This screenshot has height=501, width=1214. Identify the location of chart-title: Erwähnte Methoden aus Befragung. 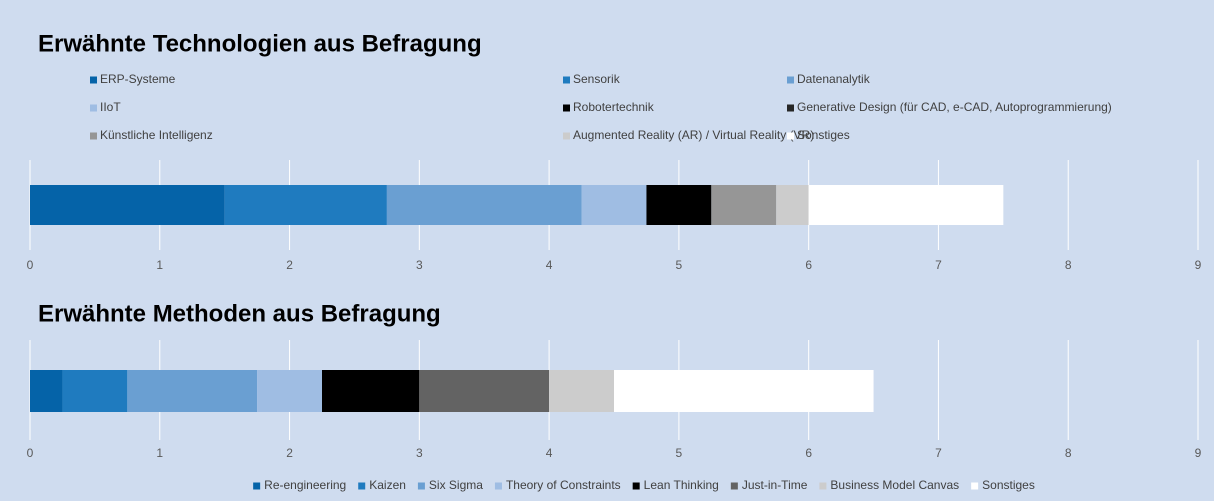
(239, 313).